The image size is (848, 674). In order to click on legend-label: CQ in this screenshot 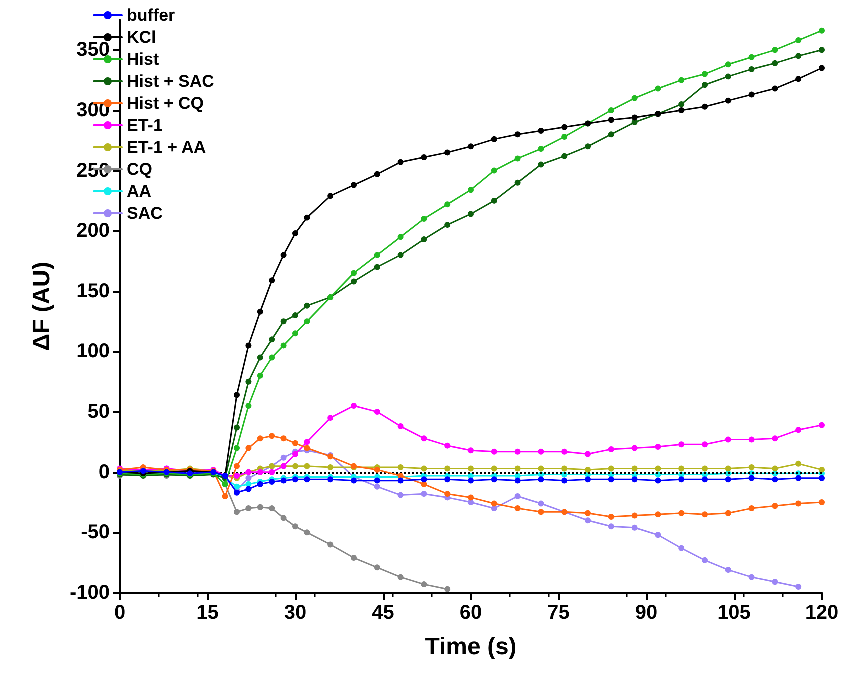, I will do `click(139, 169)`.